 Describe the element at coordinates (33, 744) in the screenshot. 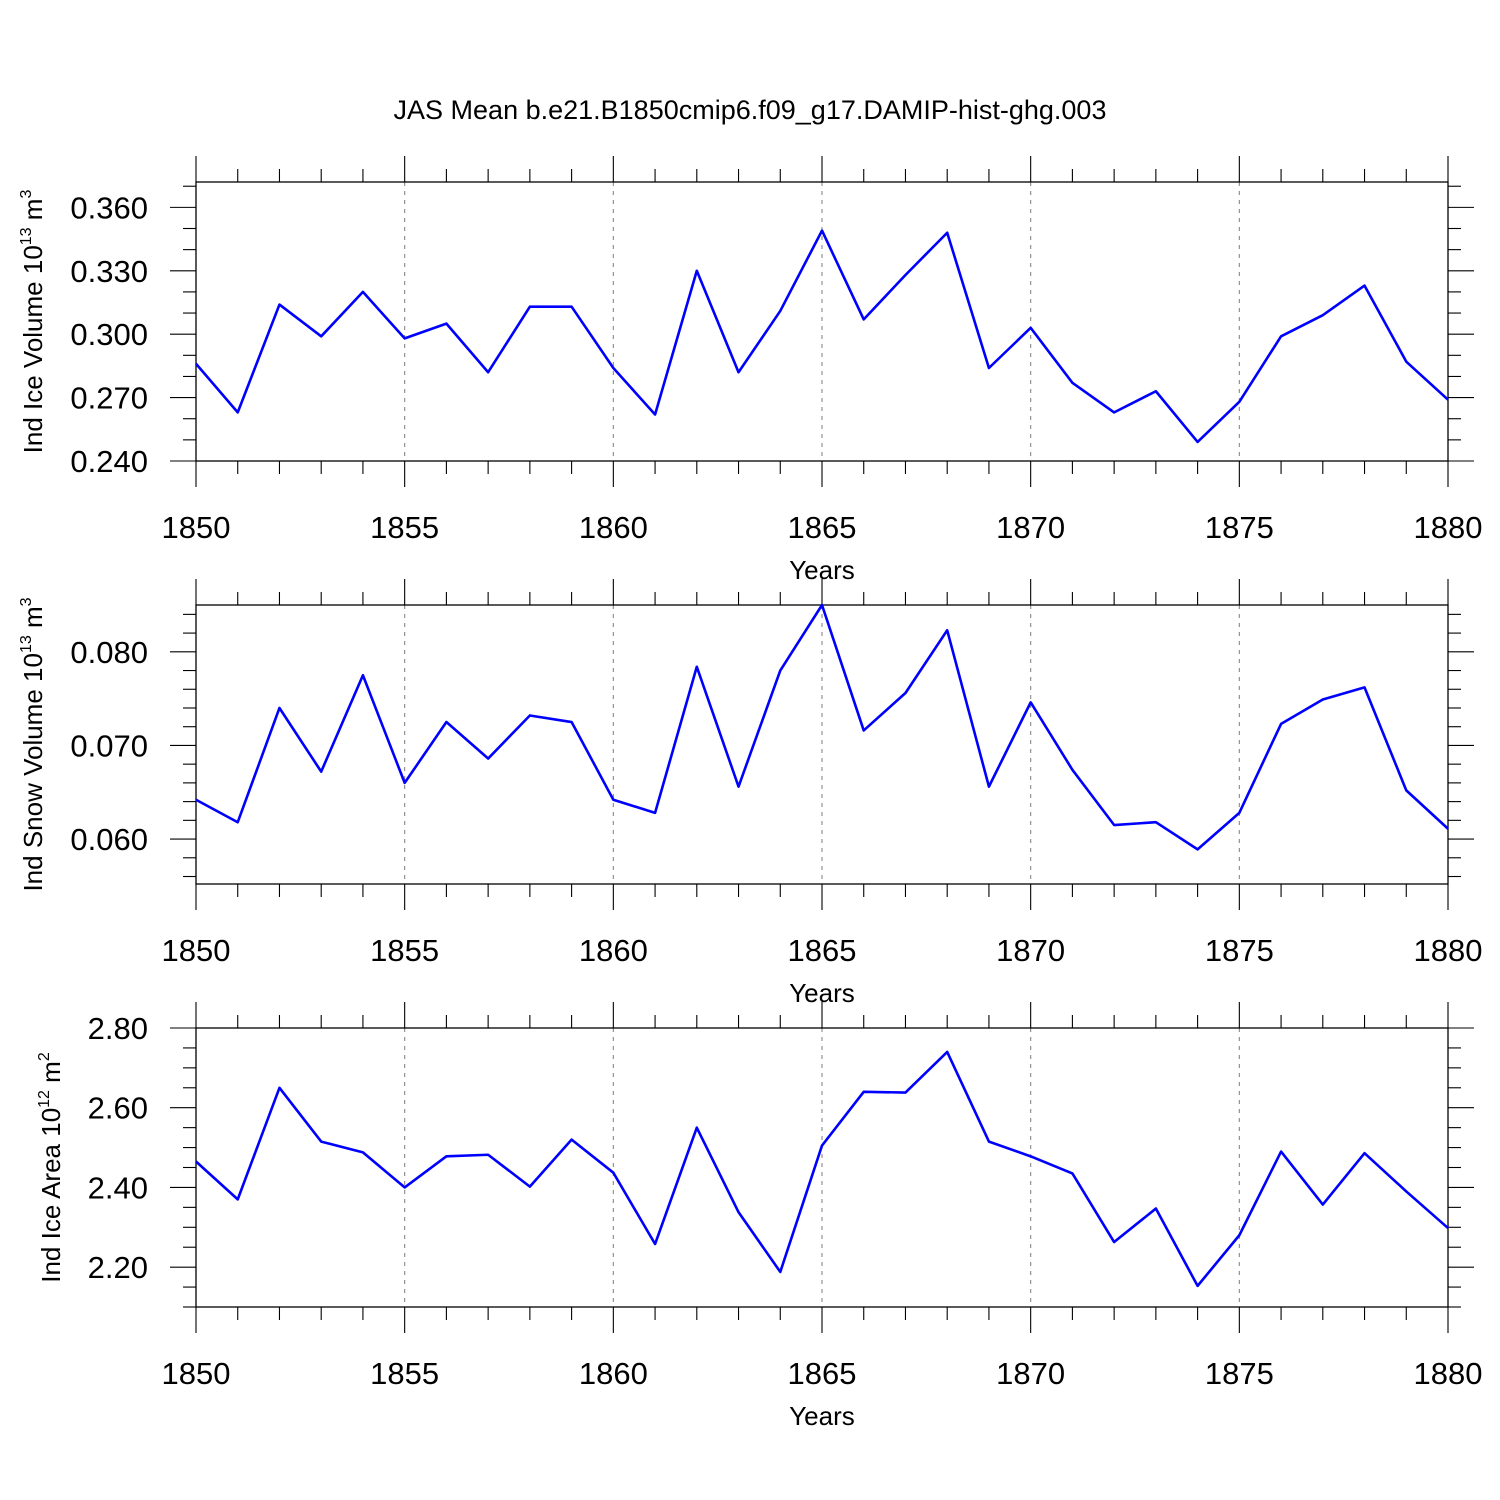

I see `y-axis-label: Ind Snow Volume 1013 m3` at that location.